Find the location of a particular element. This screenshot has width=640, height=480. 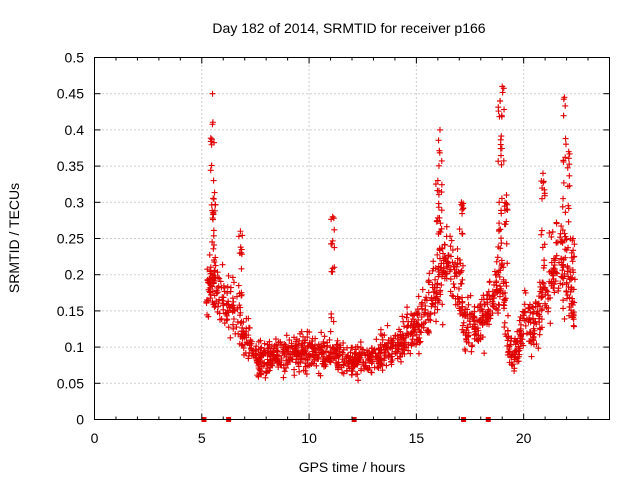

x-tick-label: 0 is located at coordinates (95, 438).